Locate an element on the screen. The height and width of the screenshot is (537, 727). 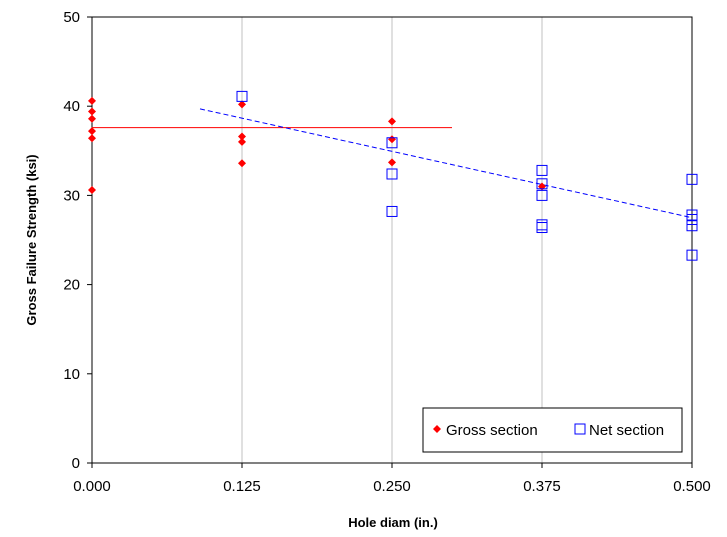
legend-gross-section-marker is located at coordinates (437, 429).